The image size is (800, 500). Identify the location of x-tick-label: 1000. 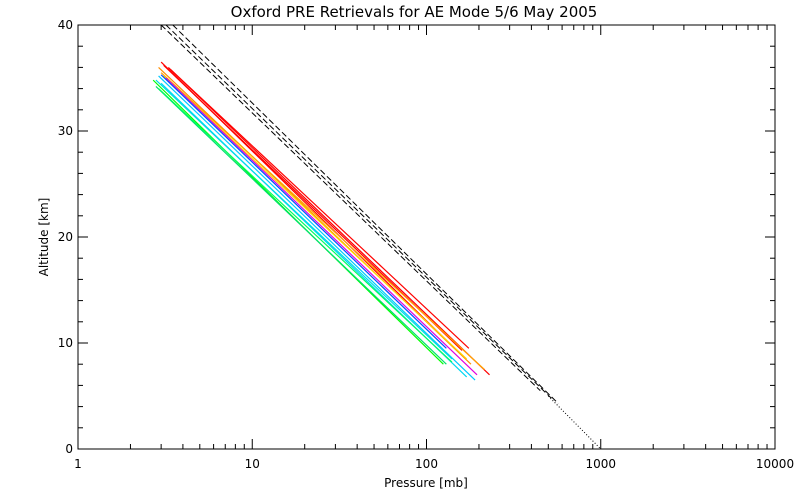
(600, 464).